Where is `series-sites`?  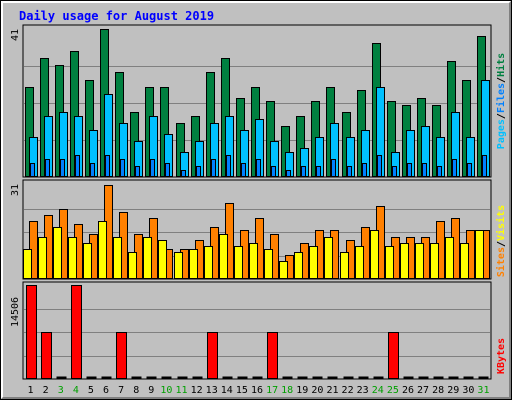 series-sites is located at coordinates (253, 250).